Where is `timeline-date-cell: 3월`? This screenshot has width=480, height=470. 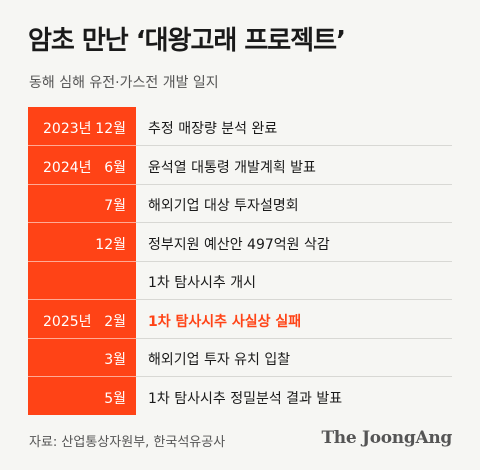
timeline-date-cell: 3월 is located at coordinates (82, 357).